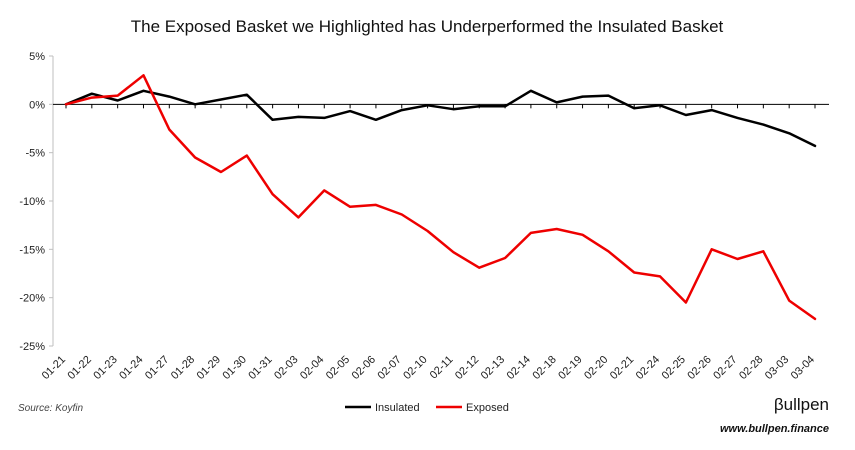 The width and height of the screenshot is (855, 450). Describe the element at coordinates (415, 368) in the screenshot. I see `x-tick-label: 02-10` at that location.